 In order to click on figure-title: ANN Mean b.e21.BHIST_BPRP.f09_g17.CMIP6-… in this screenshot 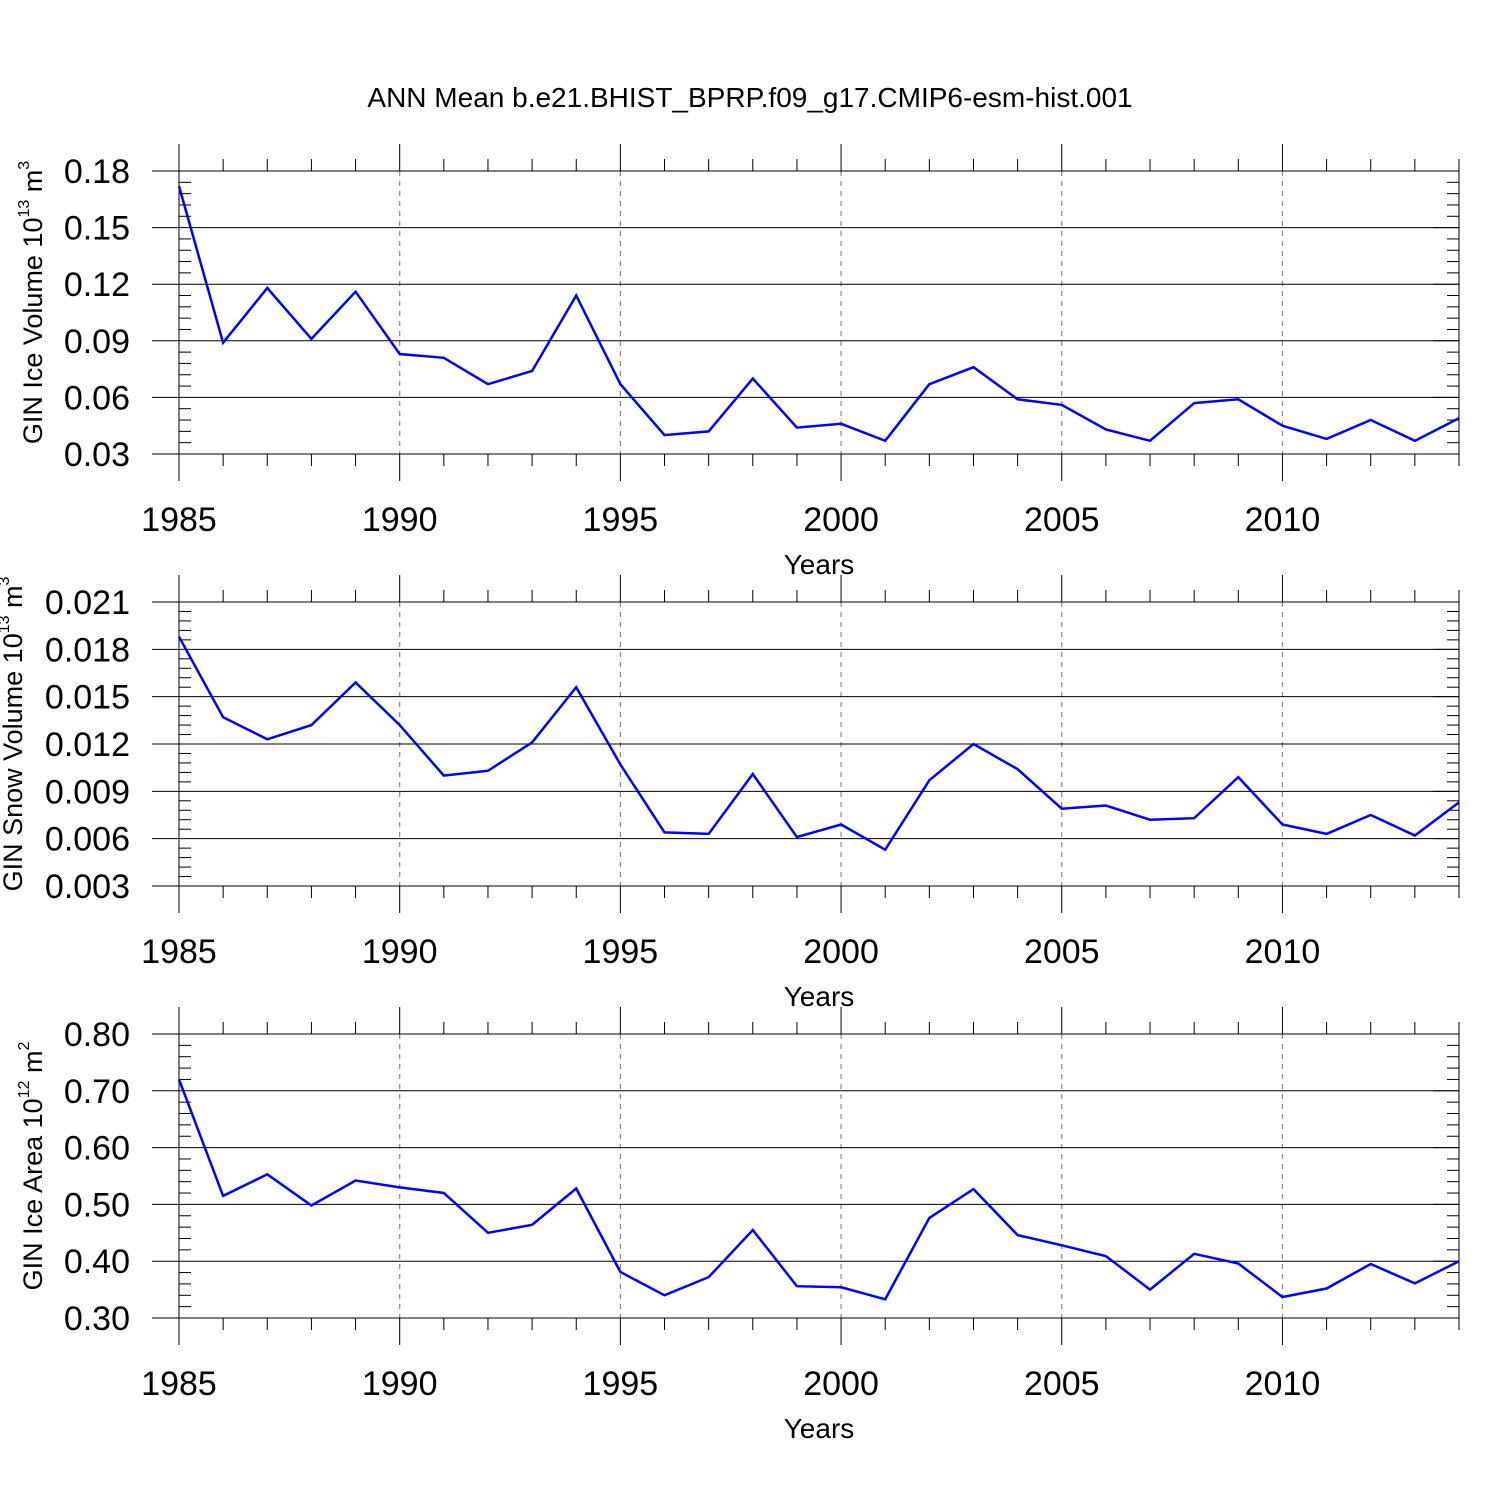, I will do `click(749, 97)`.